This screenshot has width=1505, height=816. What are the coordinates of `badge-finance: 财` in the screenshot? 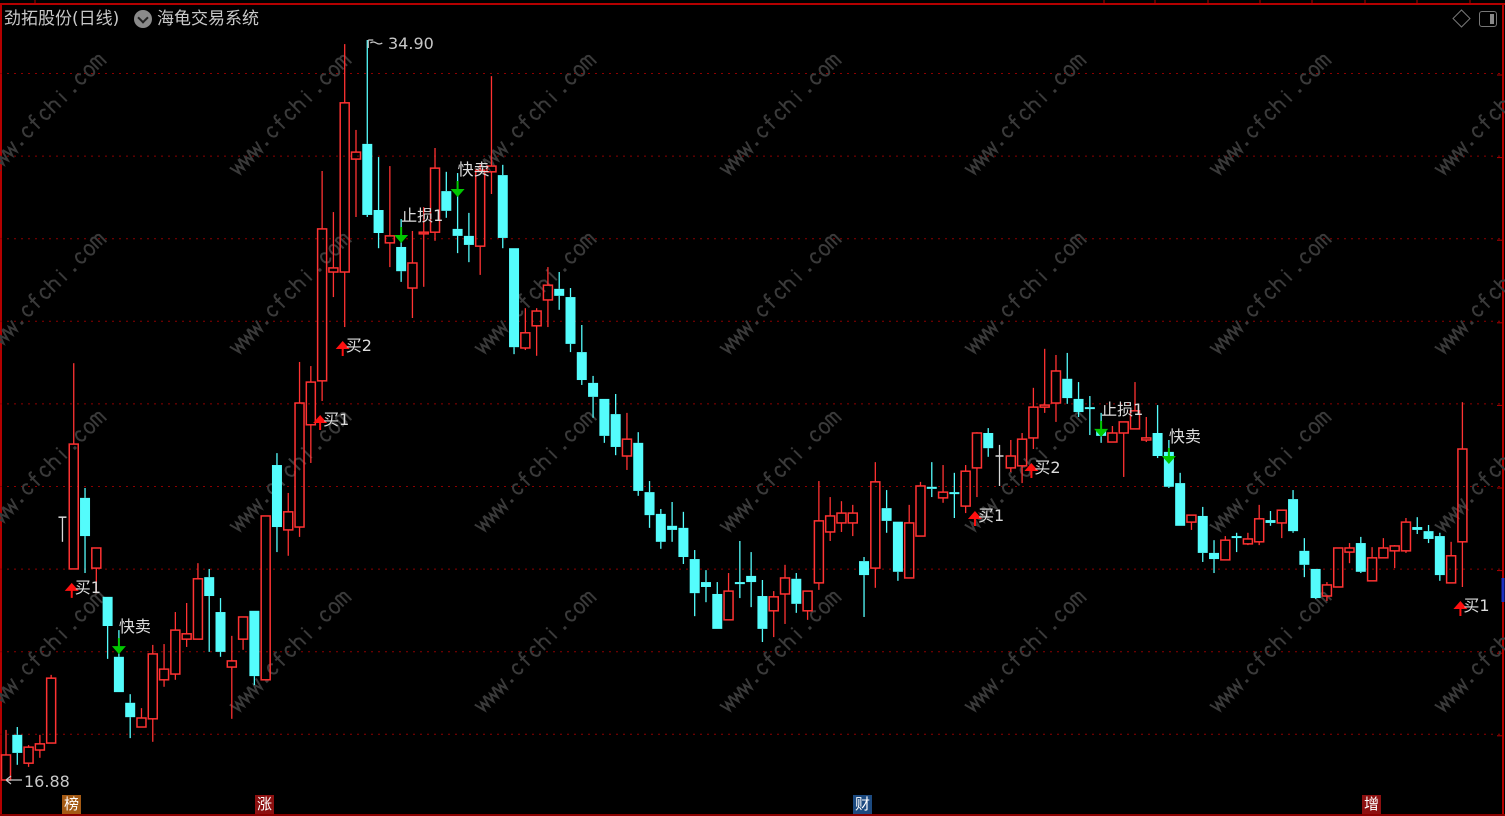 It's located at (862, 804).